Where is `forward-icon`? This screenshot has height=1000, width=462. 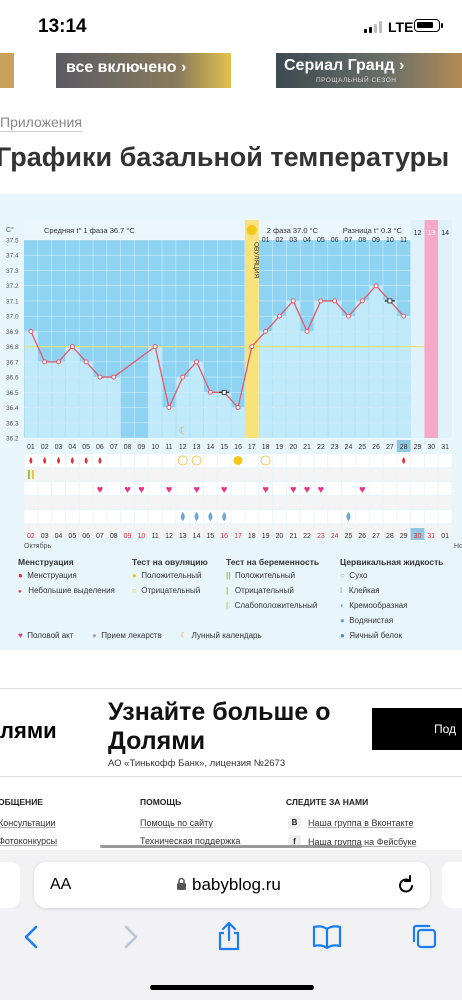 forward-icon is located at coordinates (130, 939).